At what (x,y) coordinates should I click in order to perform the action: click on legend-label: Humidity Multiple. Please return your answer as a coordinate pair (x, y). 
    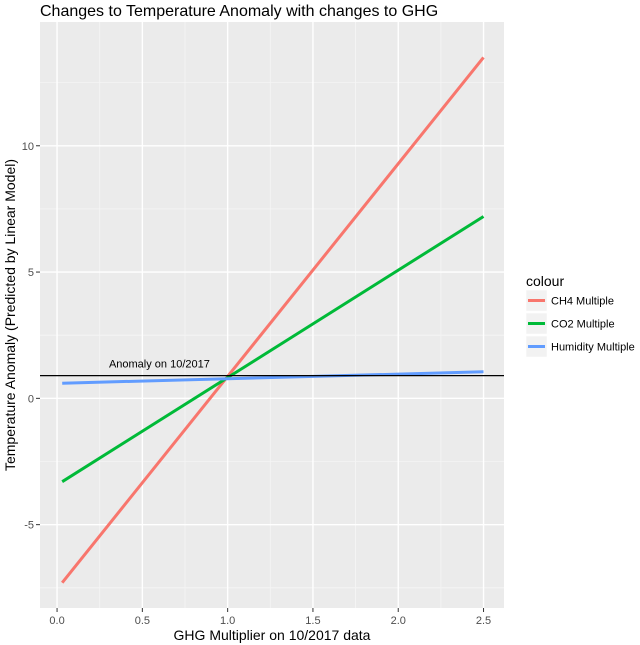
    Looking at the image, I should click on (593, 348).